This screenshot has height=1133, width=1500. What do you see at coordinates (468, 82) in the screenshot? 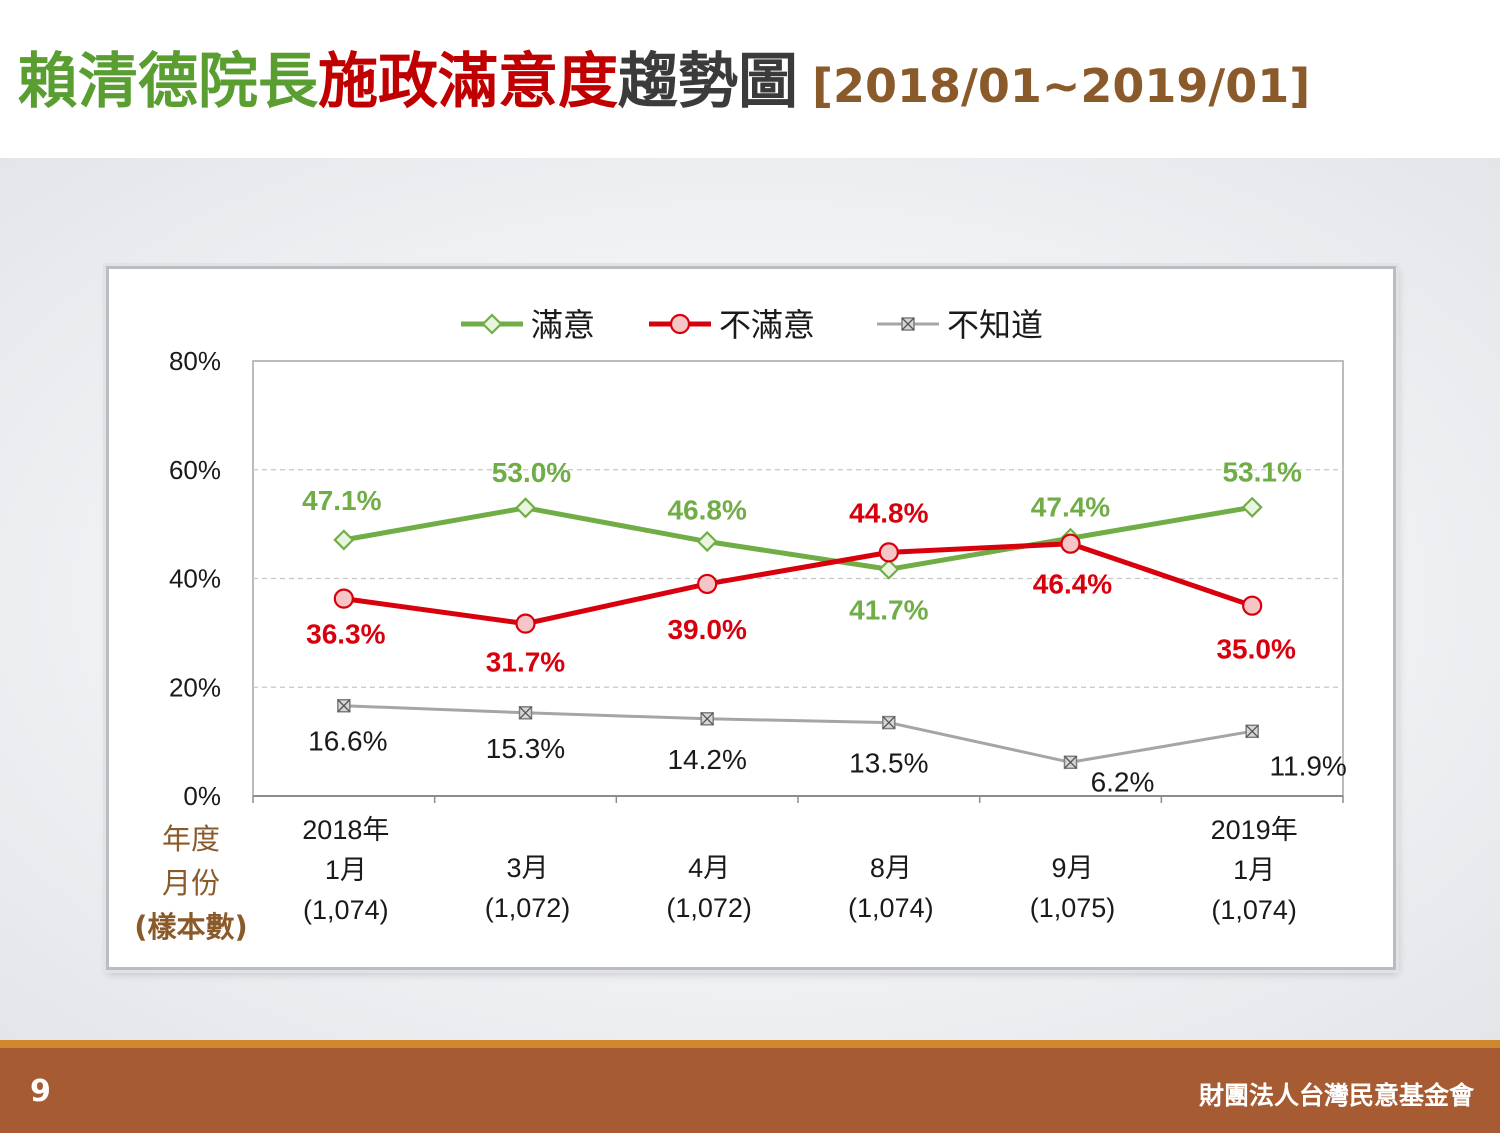
I see `title-part-satisfaction: 施政滿意度` at bounding box center [468, 82].